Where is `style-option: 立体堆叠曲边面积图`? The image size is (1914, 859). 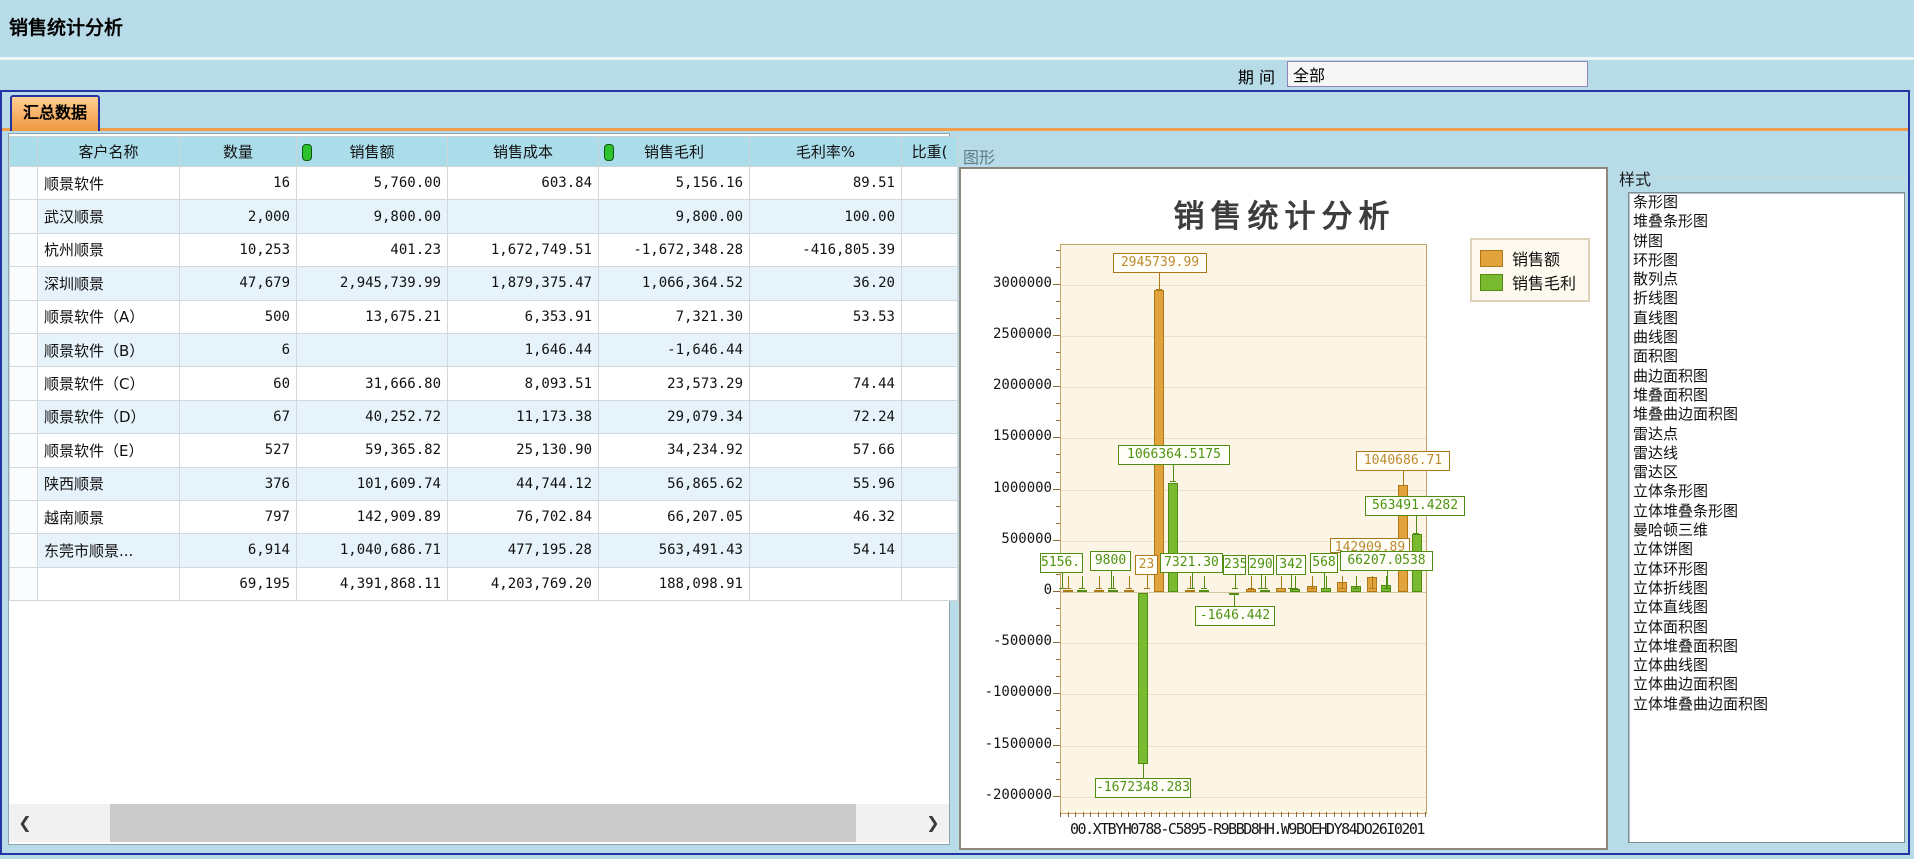 style-option: 立体堆叠曲边面积图 is located at coordinates (1701, 703).